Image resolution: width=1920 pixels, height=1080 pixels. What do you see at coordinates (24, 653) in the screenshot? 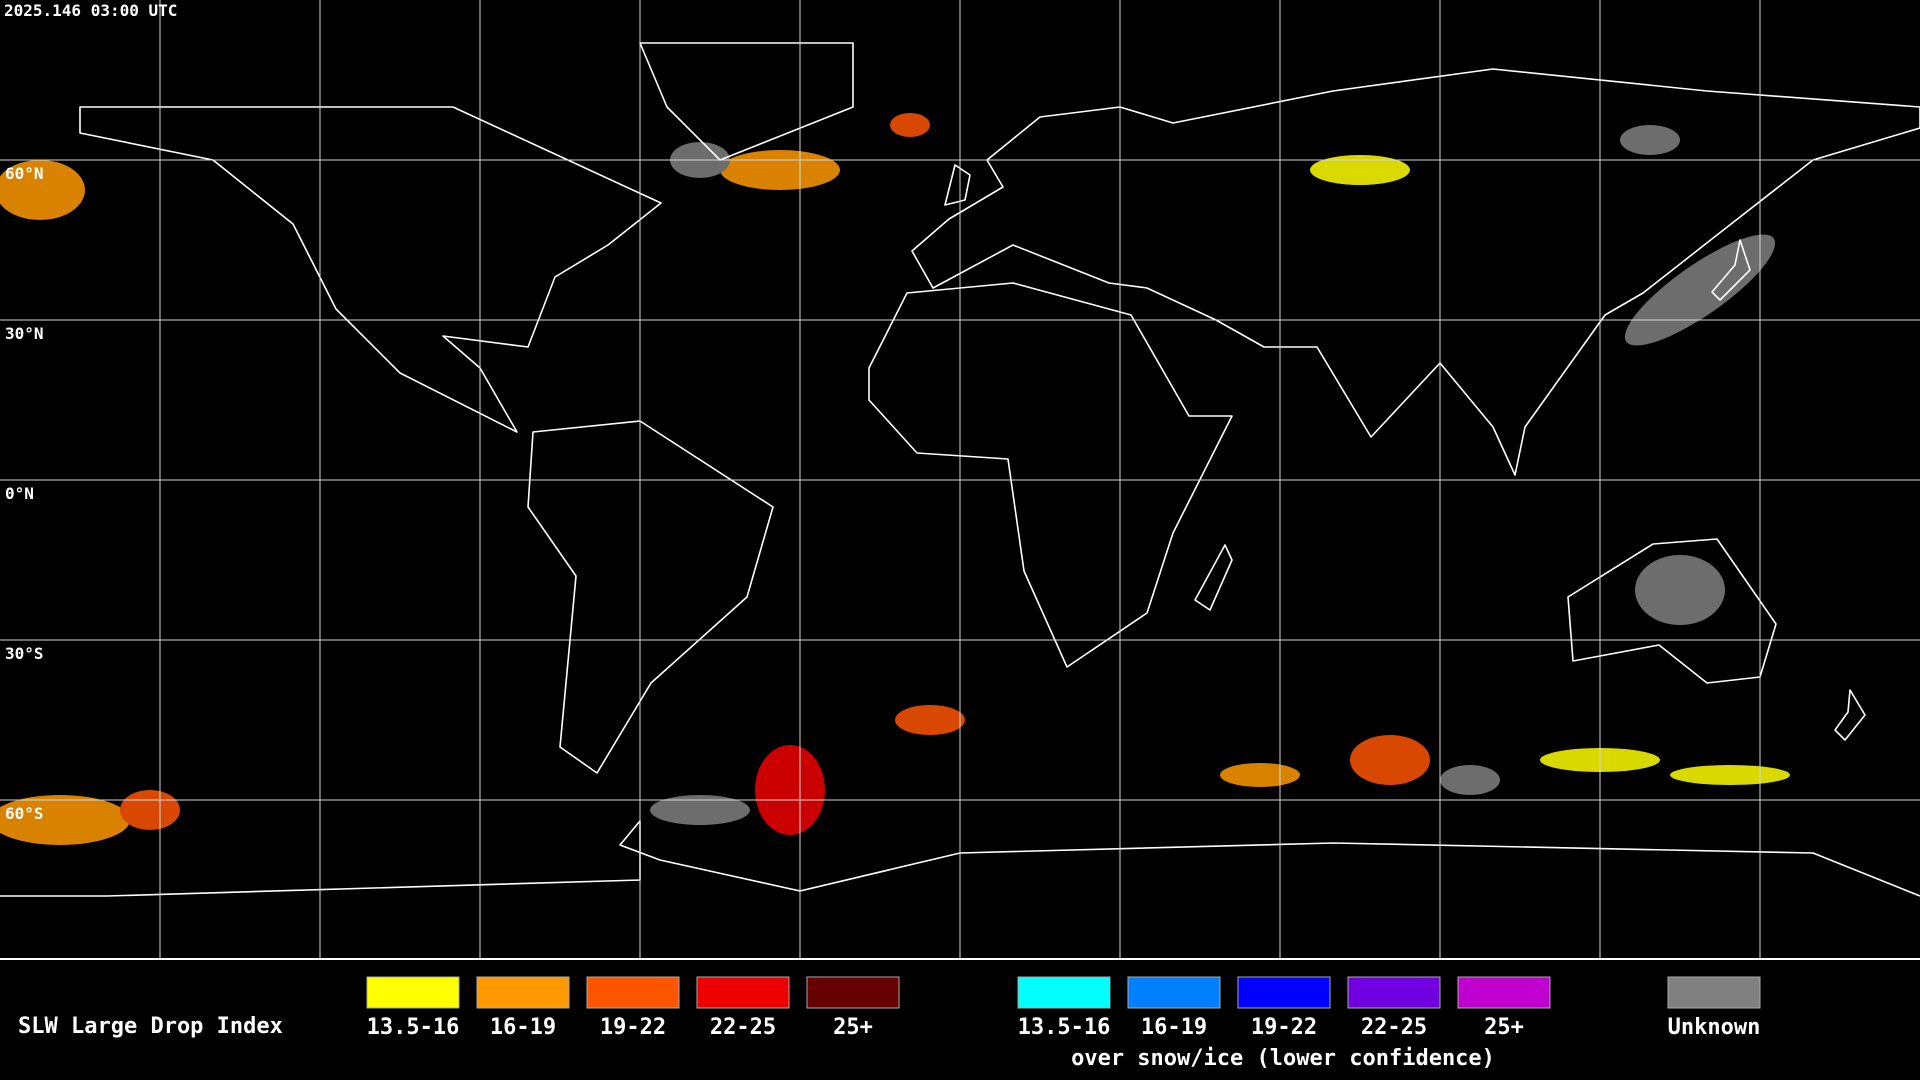
I see `latitude-label: 30°S` at bounding box center [24, 653].